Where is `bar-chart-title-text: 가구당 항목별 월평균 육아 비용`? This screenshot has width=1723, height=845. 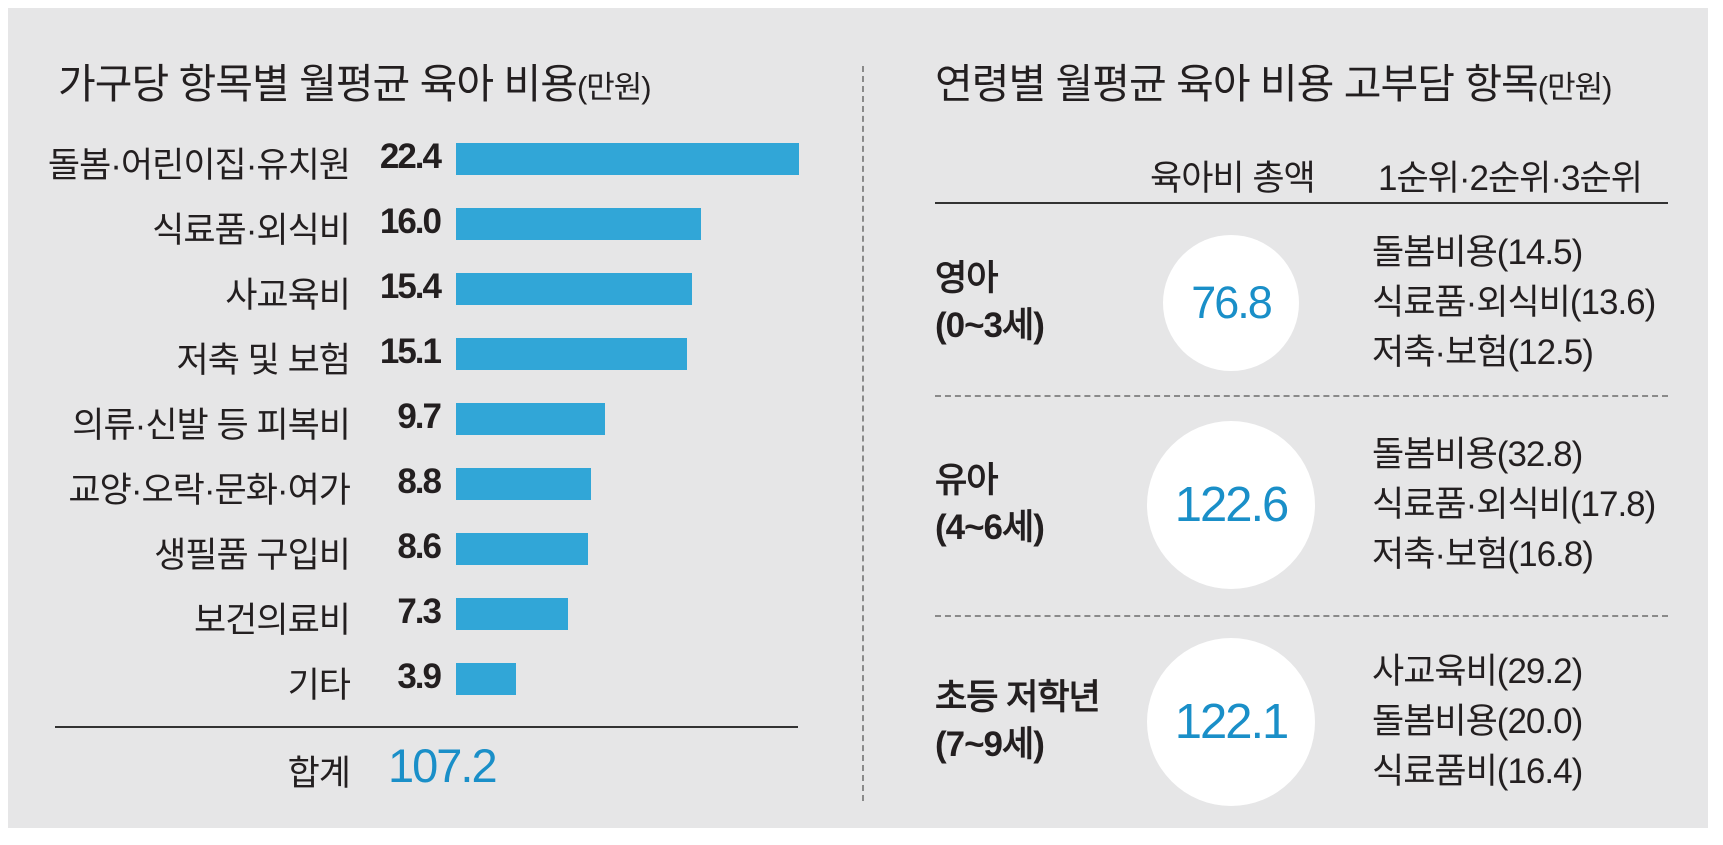 bar-chart-title-text: 가구당 항목별 월평균 육아 비용 is located at coordinates (318, 84).